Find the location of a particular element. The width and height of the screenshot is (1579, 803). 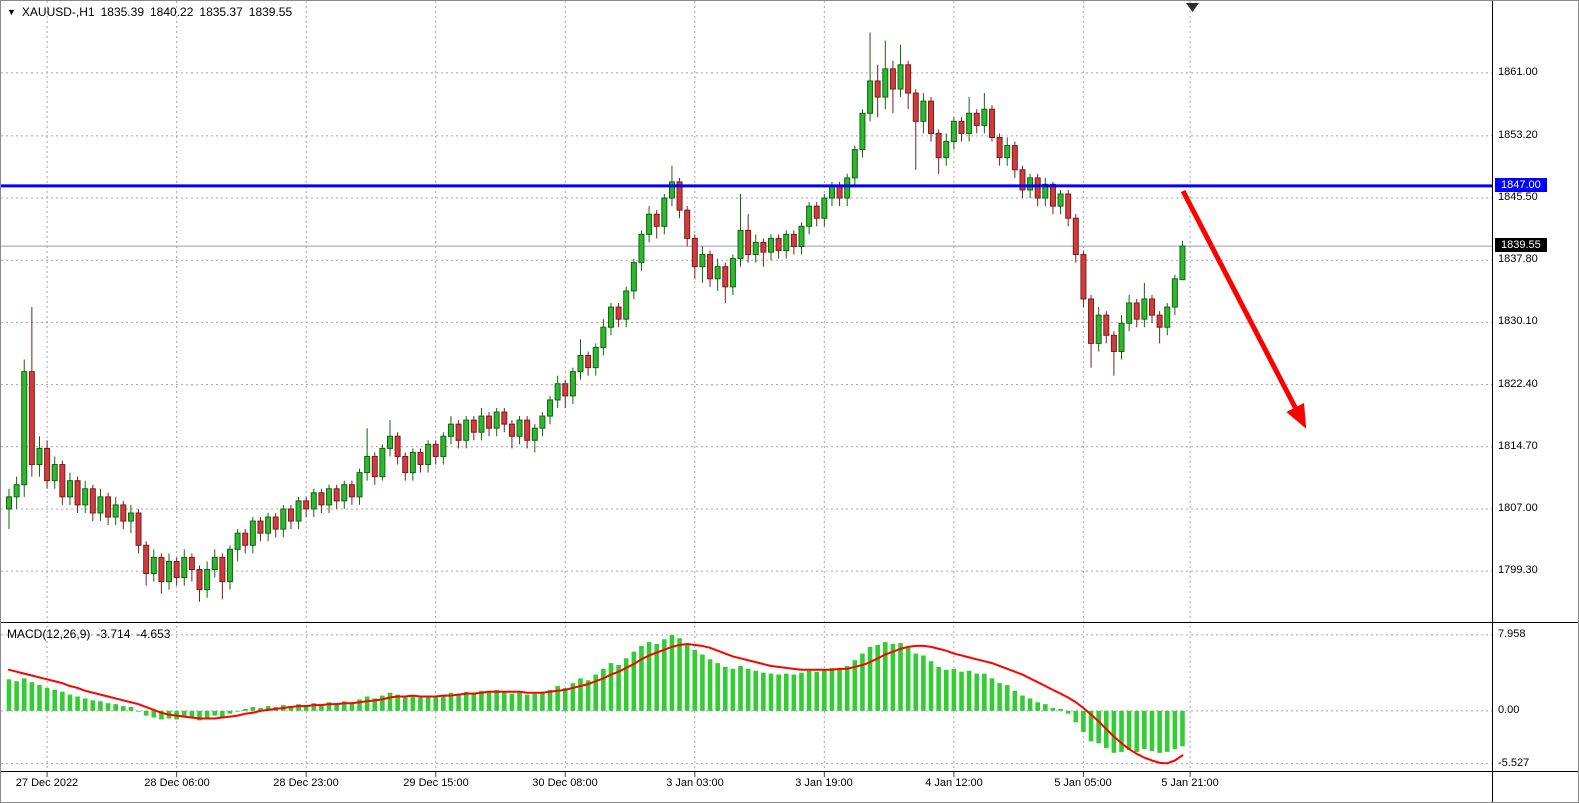

macd-indicator-label: MACD(12,26,9) -3.714 -4.653 is located at coordinates (88, 634).